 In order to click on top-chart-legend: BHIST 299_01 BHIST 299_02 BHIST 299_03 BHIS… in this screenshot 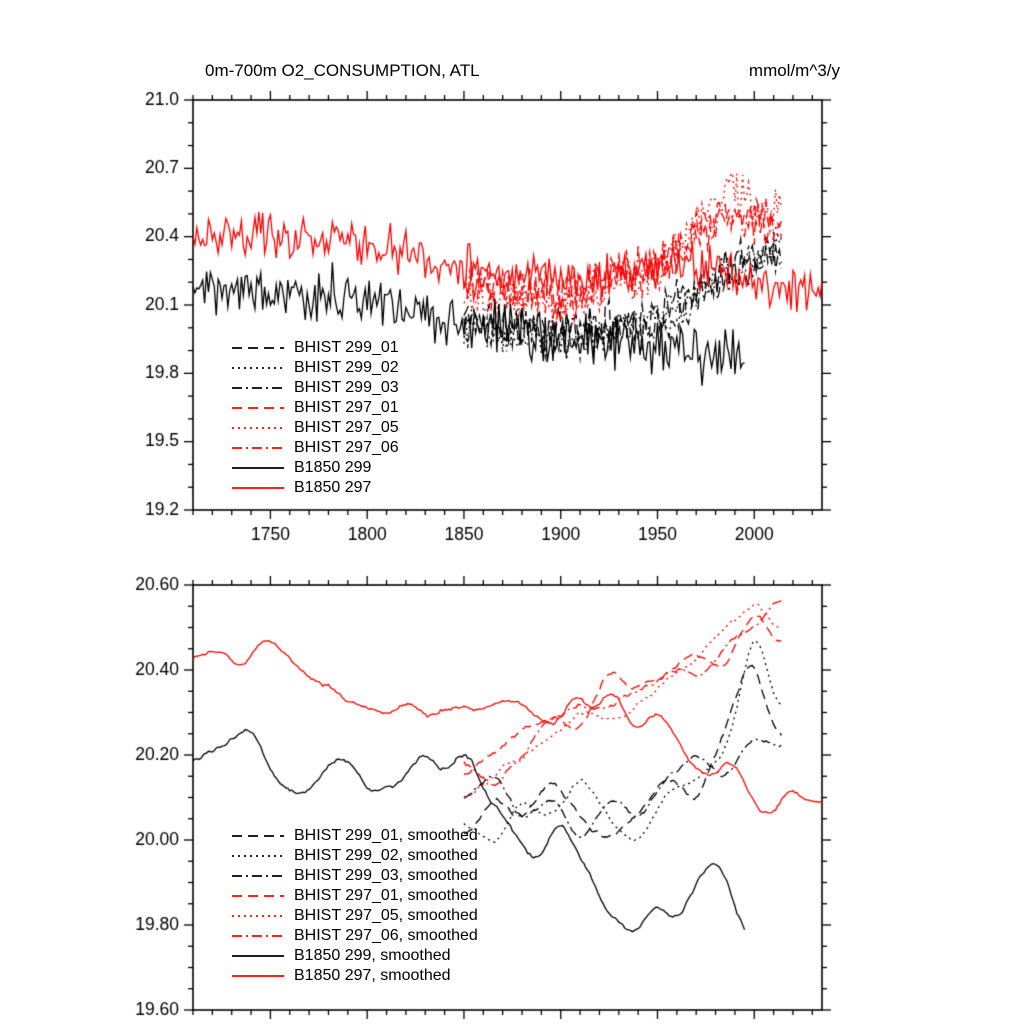, I will do `click(315, 418)`.